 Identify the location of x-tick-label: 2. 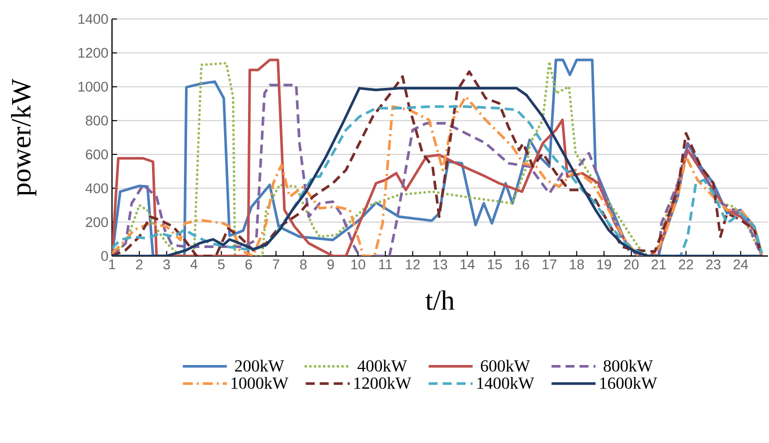
(139, 265).